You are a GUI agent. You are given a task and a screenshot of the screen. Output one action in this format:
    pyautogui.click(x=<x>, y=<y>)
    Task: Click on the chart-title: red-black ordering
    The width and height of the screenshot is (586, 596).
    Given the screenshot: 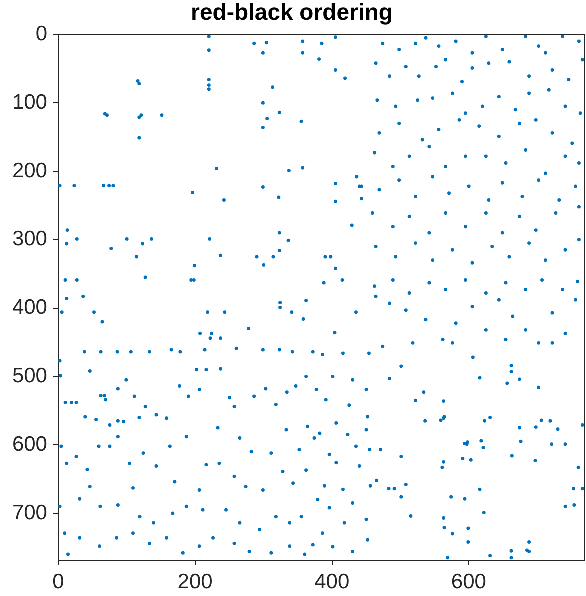 What is the action you would take?
    pyautogui.click(x=292, y=12)
    